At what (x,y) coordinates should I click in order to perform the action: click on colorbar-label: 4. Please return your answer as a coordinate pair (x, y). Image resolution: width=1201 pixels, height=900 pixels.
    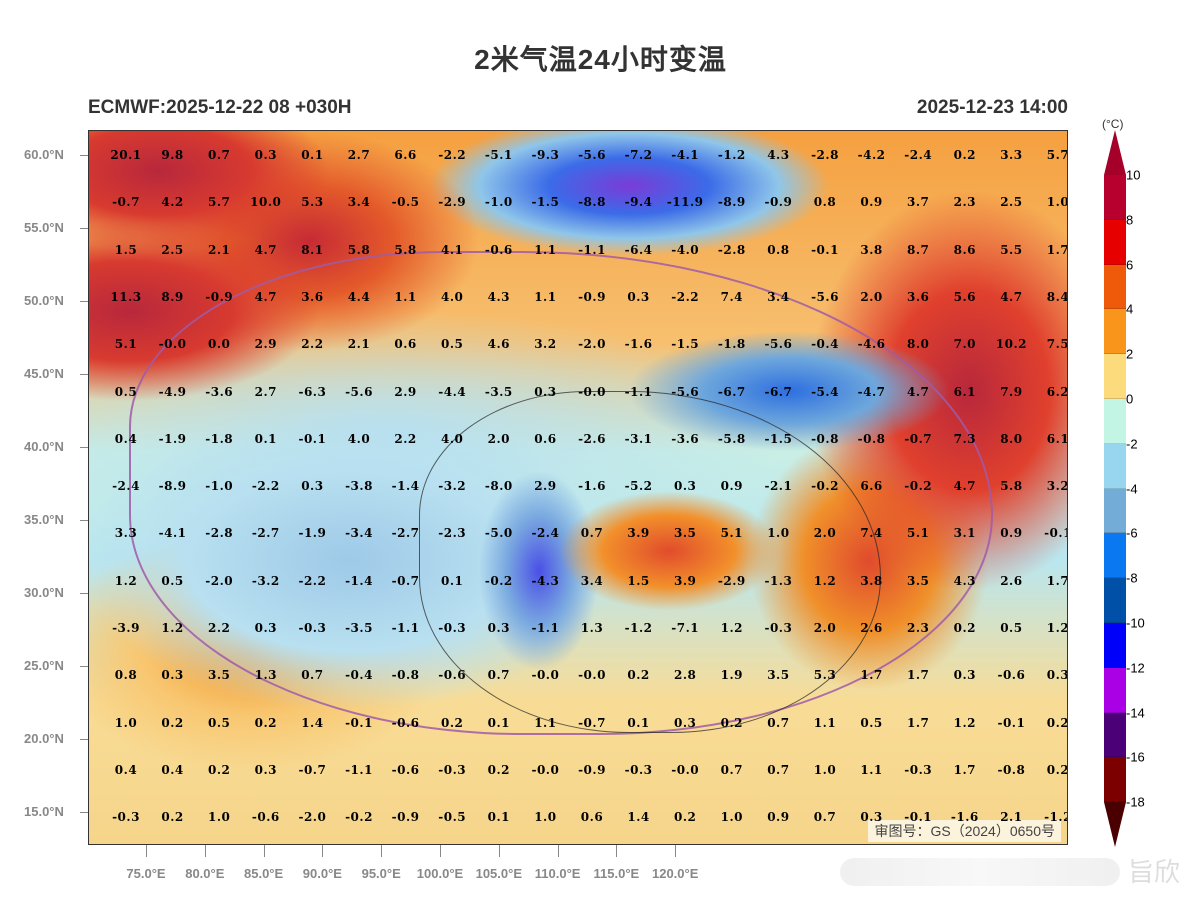
    Looking at the image, I should click on (1130, 309).